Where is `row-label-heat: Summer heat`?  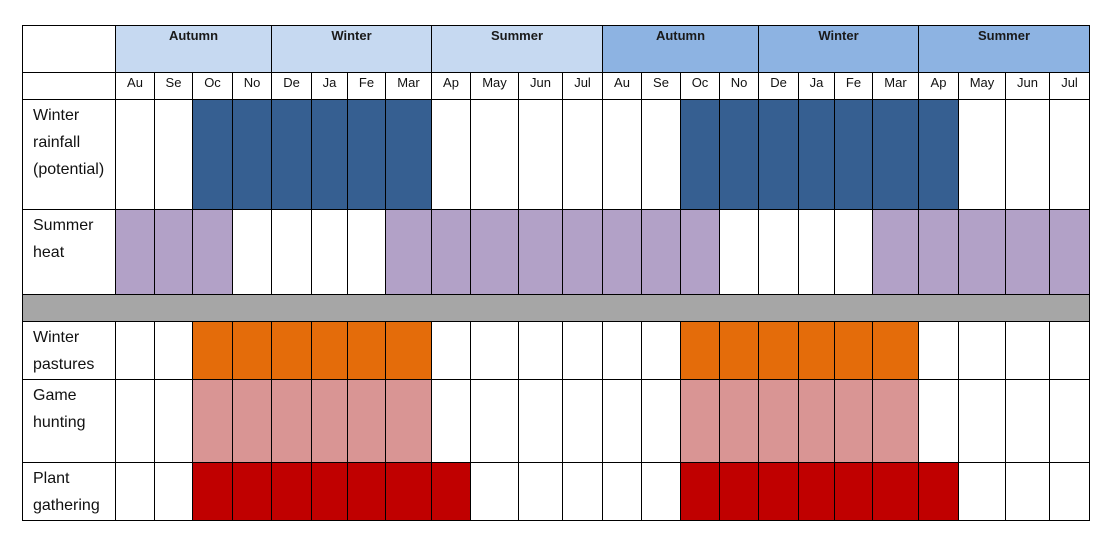
row-label-heat: Summer heat is located at coordinates (63, 239).